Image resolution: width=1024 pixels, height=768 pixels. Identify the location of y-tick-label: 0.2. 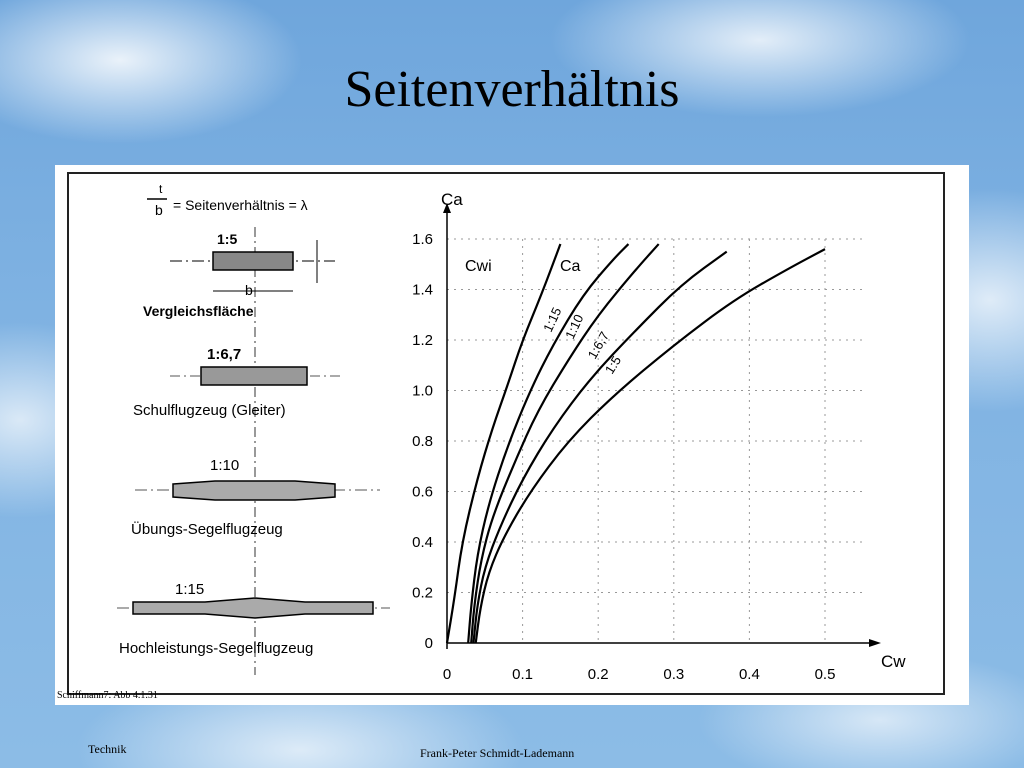
(422, 593).